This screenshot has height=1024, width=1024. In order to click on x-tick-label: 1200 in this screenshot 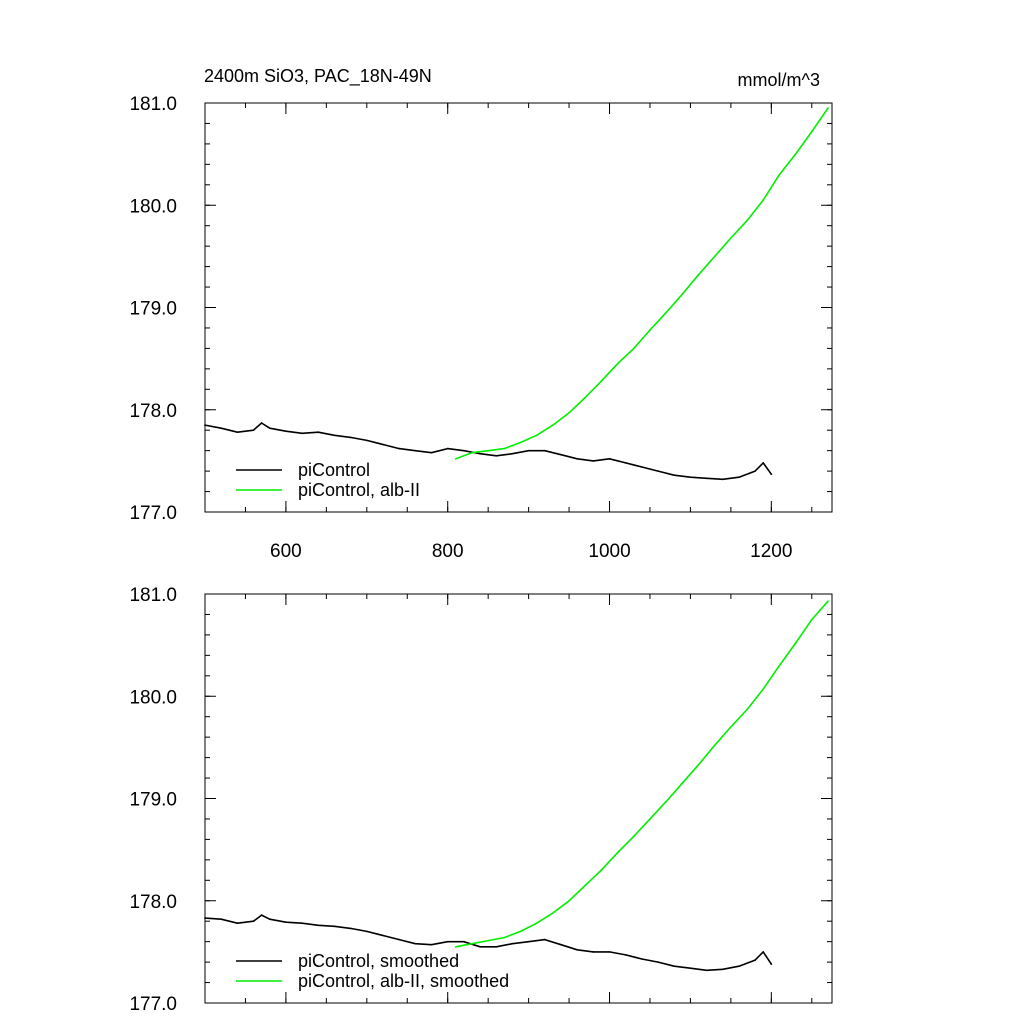, I will do `click(771, 551)`.